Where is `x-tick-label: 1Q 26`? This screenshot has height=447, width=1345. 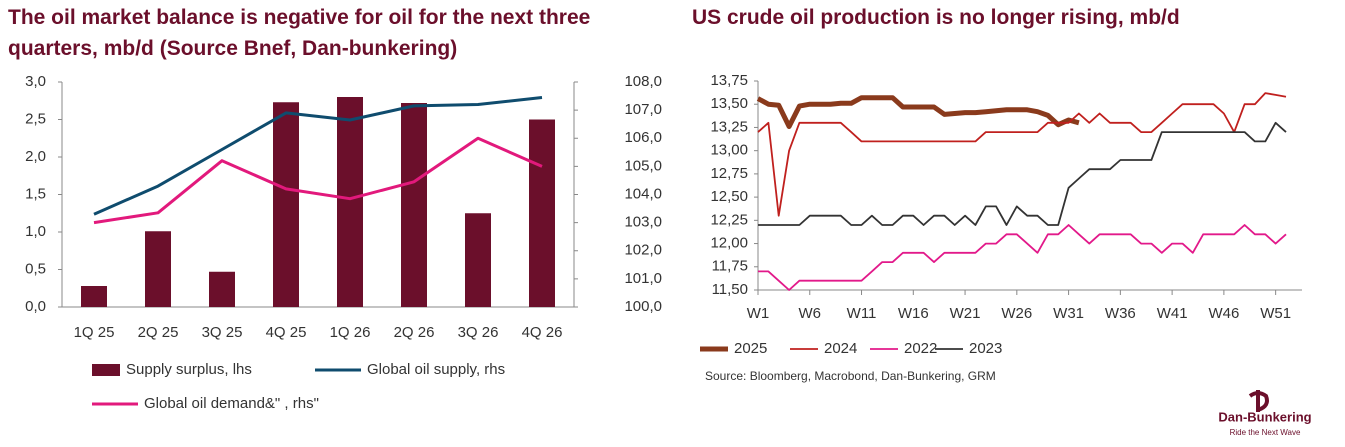 x-tick-label: 1Q 26 is located at coordinates (350, 332).